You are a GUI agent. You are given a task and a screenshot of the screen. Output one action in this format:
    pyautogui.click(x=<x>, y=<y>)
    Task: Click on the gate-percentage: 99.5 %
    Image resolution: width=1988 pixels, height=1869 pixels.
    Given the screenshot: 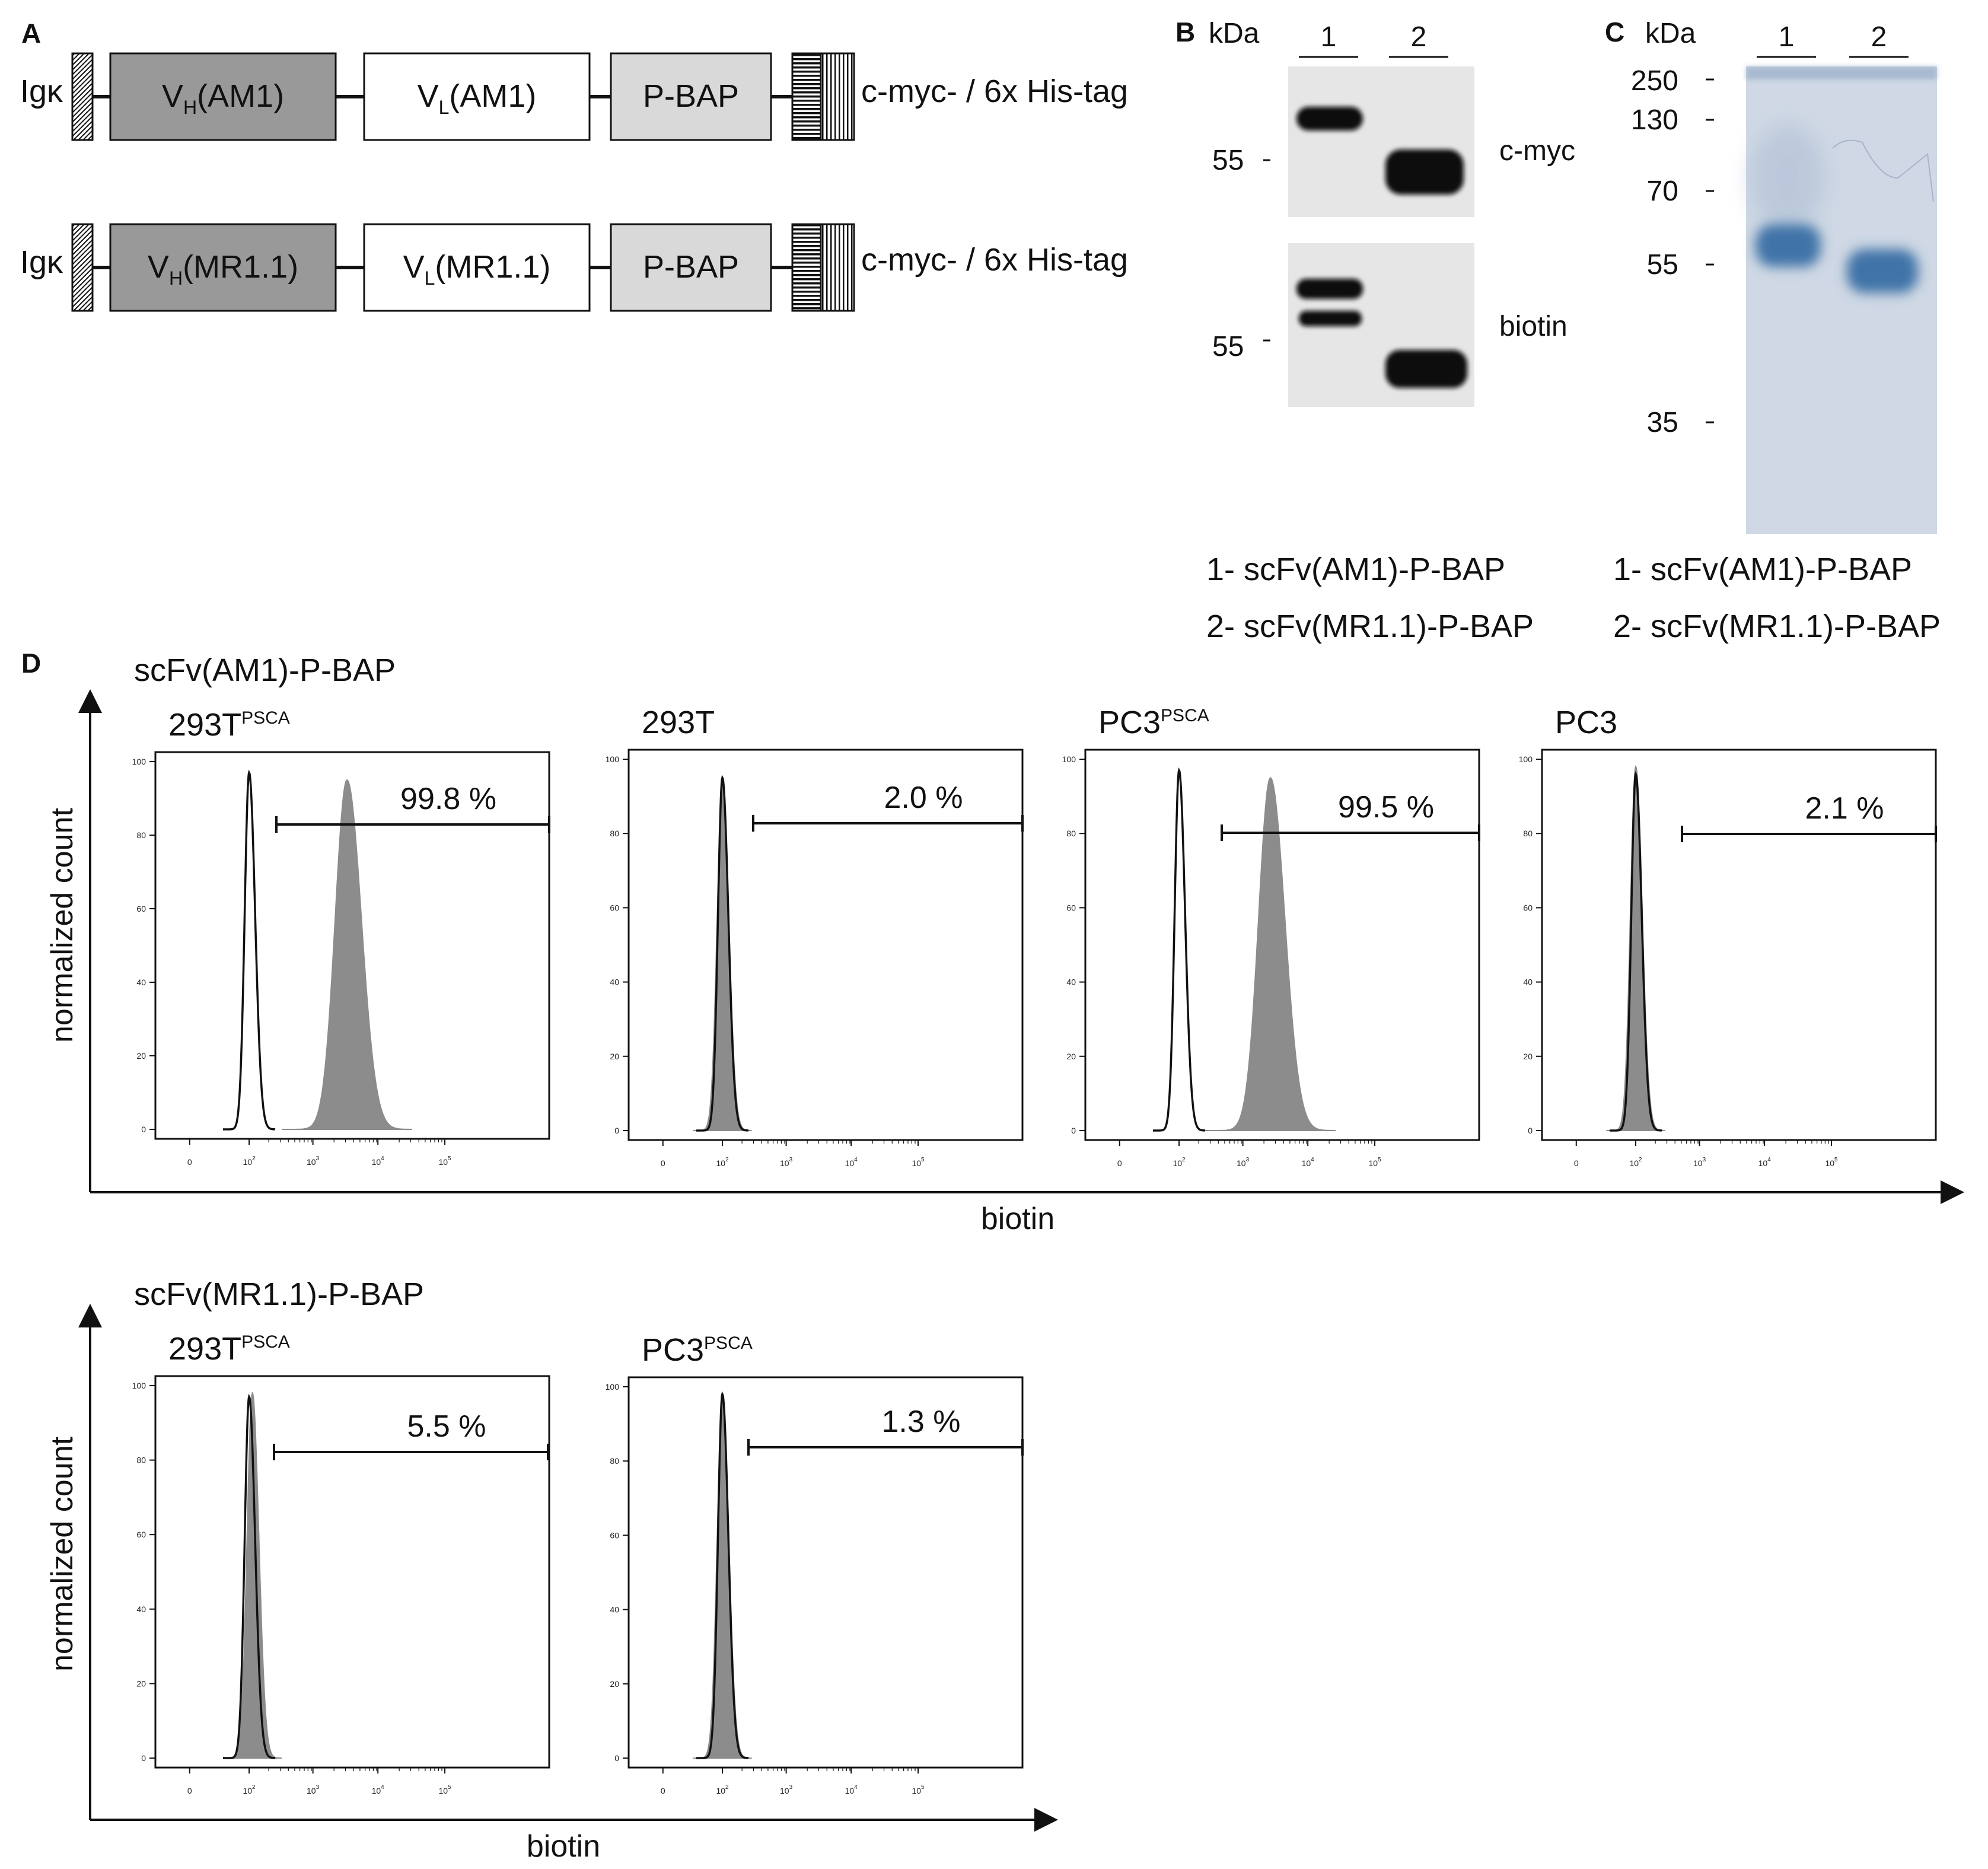 What is the action you would take?
    pyautogui.click(x=1386, y=807)
    